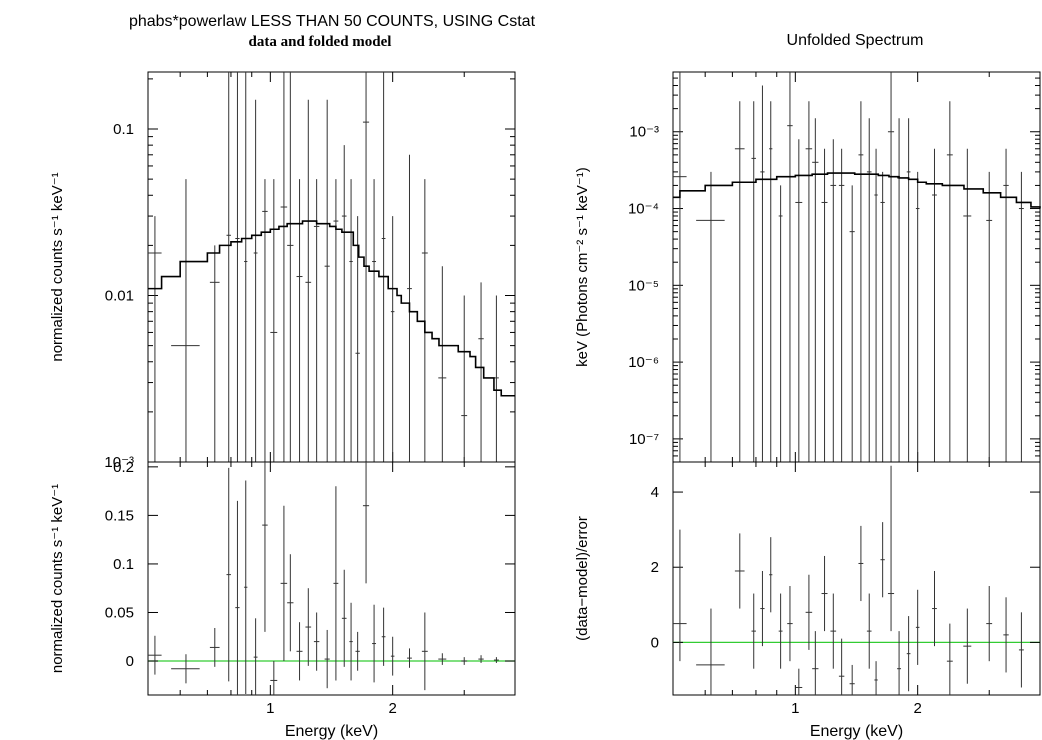 This screenshot has width=1042, height=740. What do you see at coordinates (123, 564) in the screenshot?
I see `bottom-left-ytick-label: 0.1` at bounding box center [123, 564].